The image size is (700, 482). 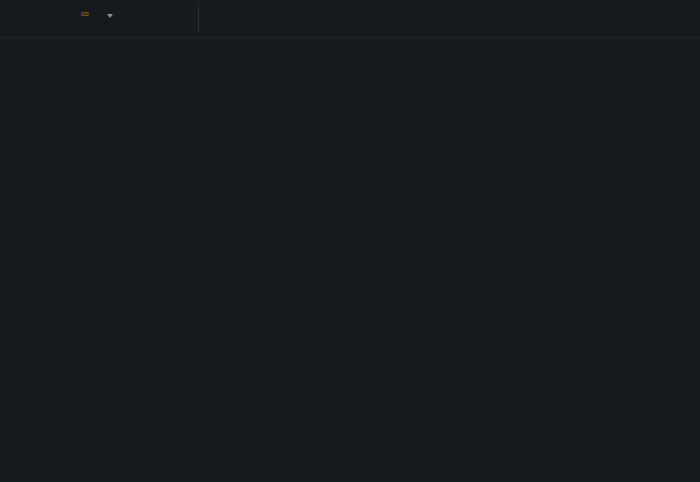 What do you see at coordinates (198, 19) in the screenshot?
I see `divider` at bounding box center [198, 19].